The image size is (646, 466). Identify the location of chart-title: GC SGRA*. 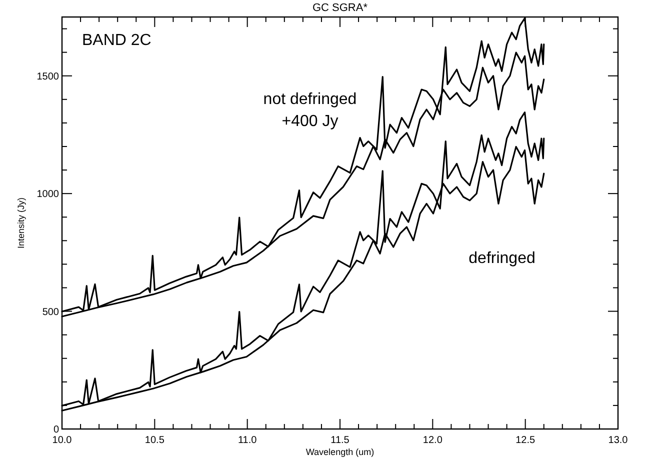
(340, 8).